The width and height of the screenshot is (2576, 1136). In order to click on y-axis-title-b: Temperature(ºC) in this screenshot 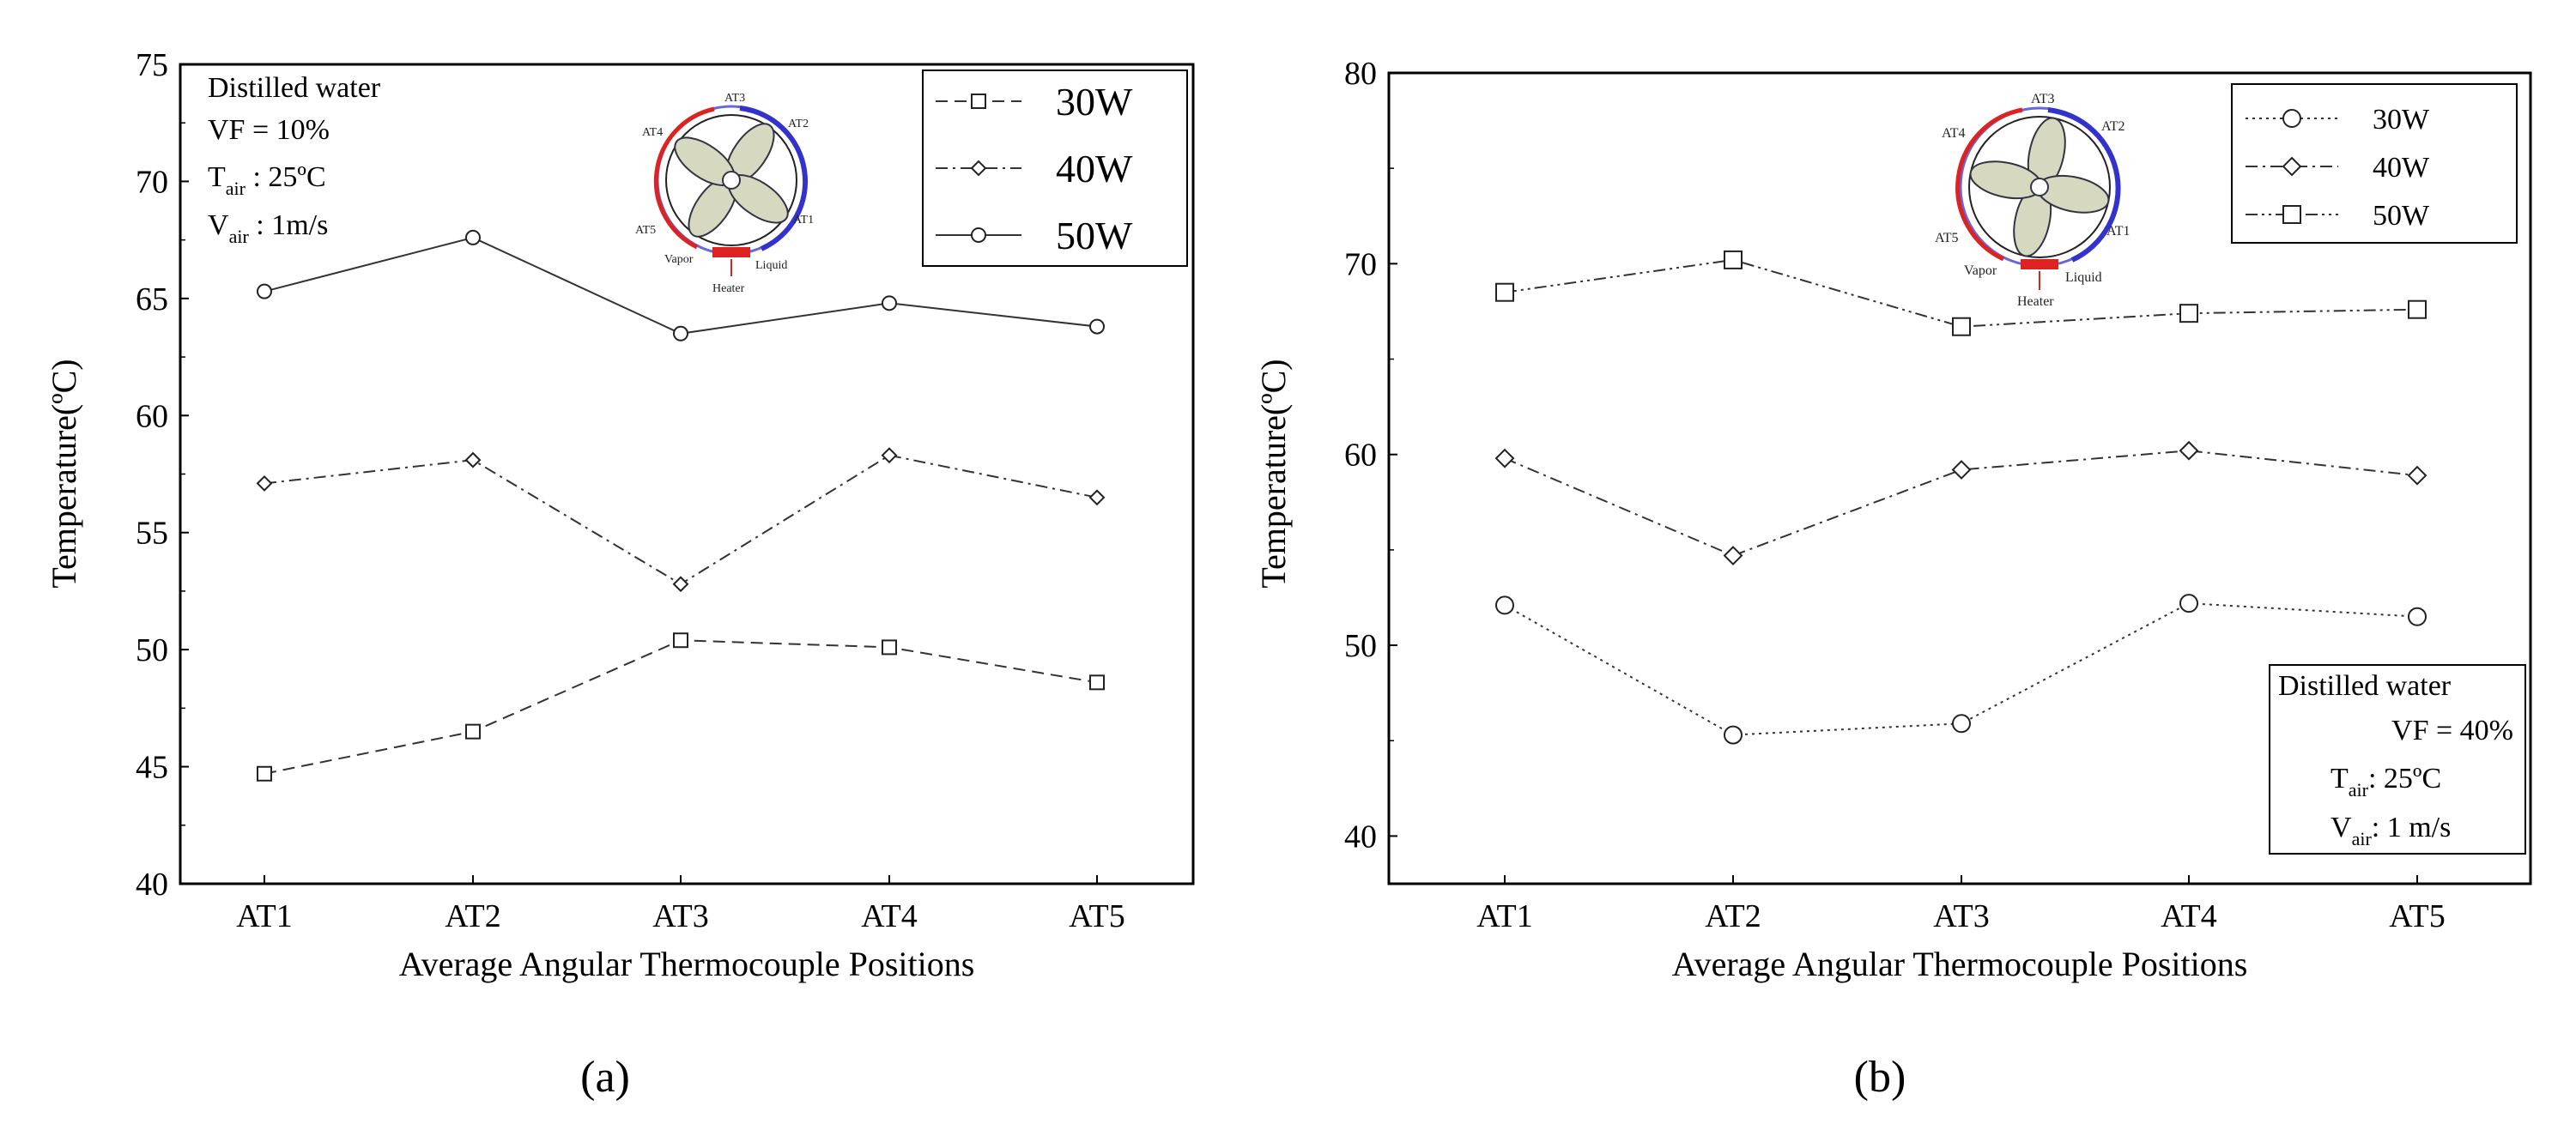, I will do `click(1273, 473)`.